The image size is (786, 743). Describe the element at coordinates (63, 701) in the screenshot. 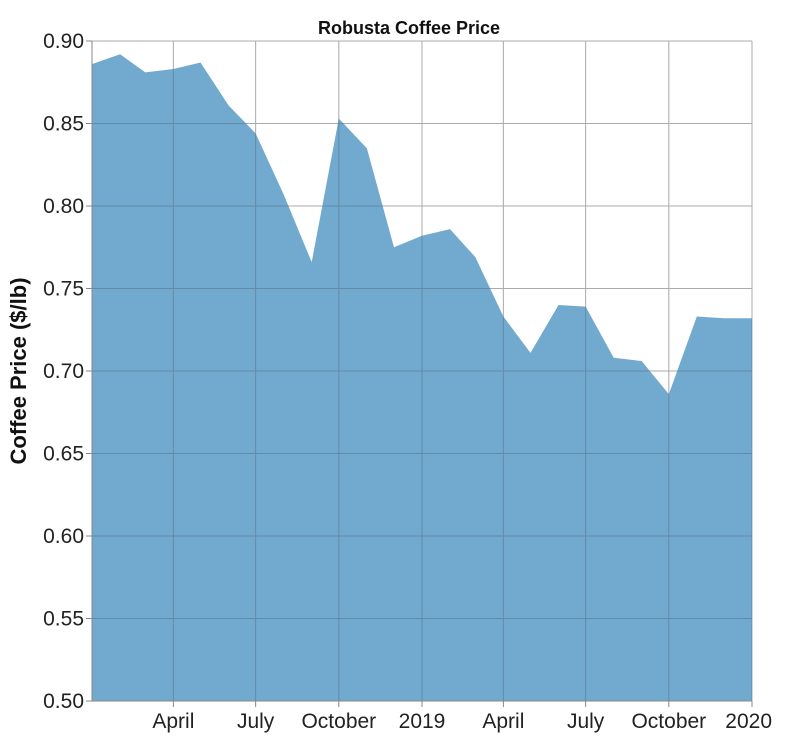

I see `y-tick-label: 0.50` at that location.